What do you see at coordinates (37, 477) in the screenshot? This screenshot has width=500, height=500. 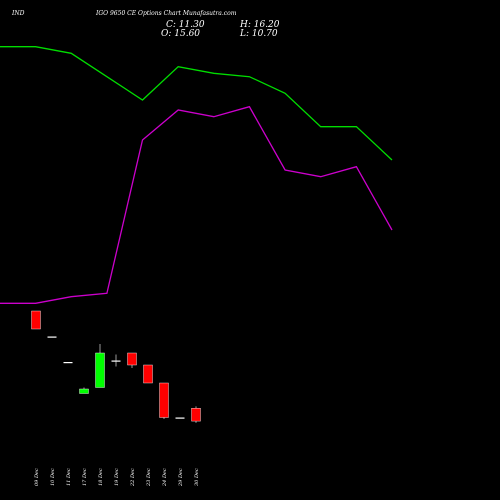 I see `x-tick-label: 09 Dec` at bounding box center [37, 477].